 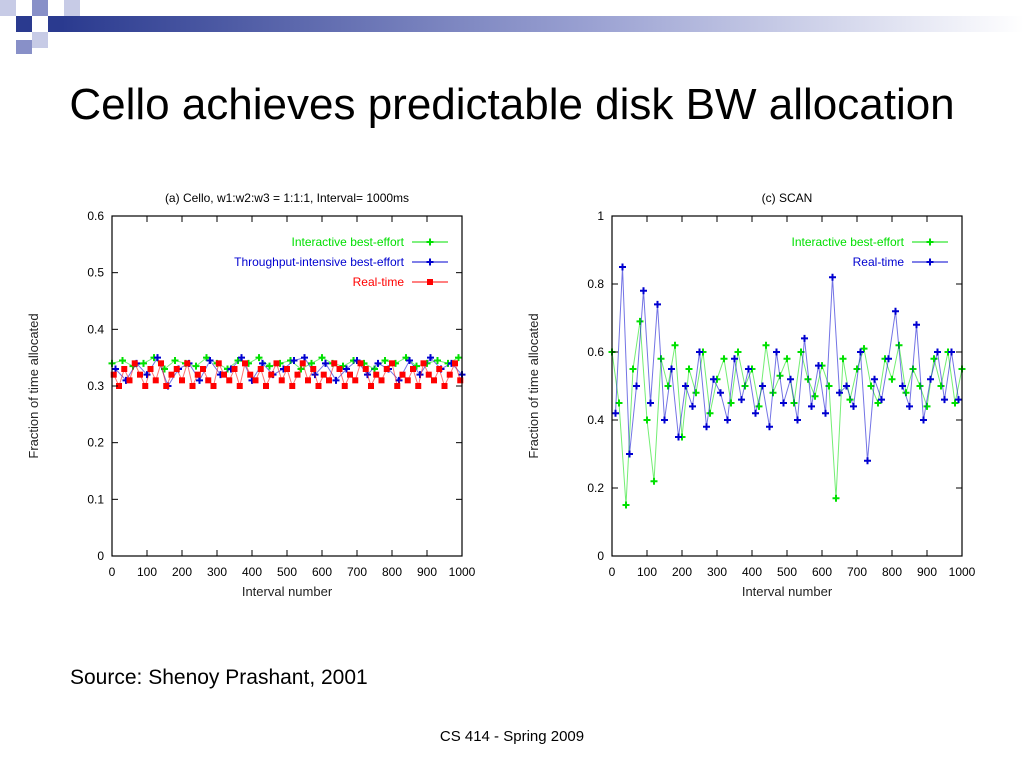 I want to click on x-tick-label: 900, so click(x=427, y=572).